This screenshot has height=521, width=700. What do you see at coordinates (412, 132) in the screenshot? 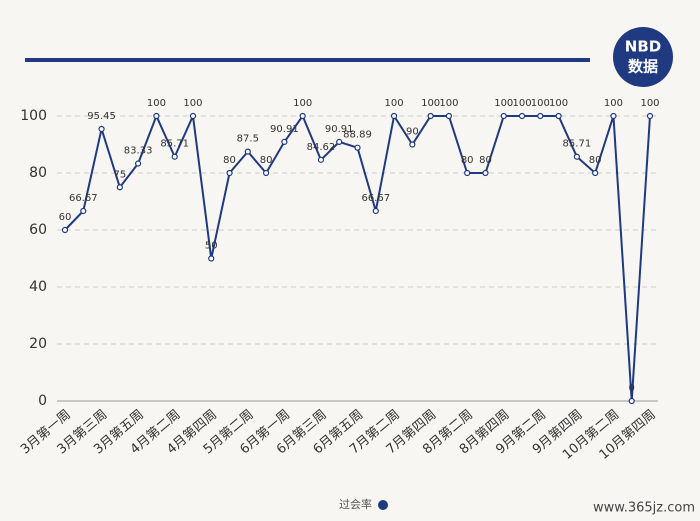
I see `data-label: 90` at bounding box center [412, 132].